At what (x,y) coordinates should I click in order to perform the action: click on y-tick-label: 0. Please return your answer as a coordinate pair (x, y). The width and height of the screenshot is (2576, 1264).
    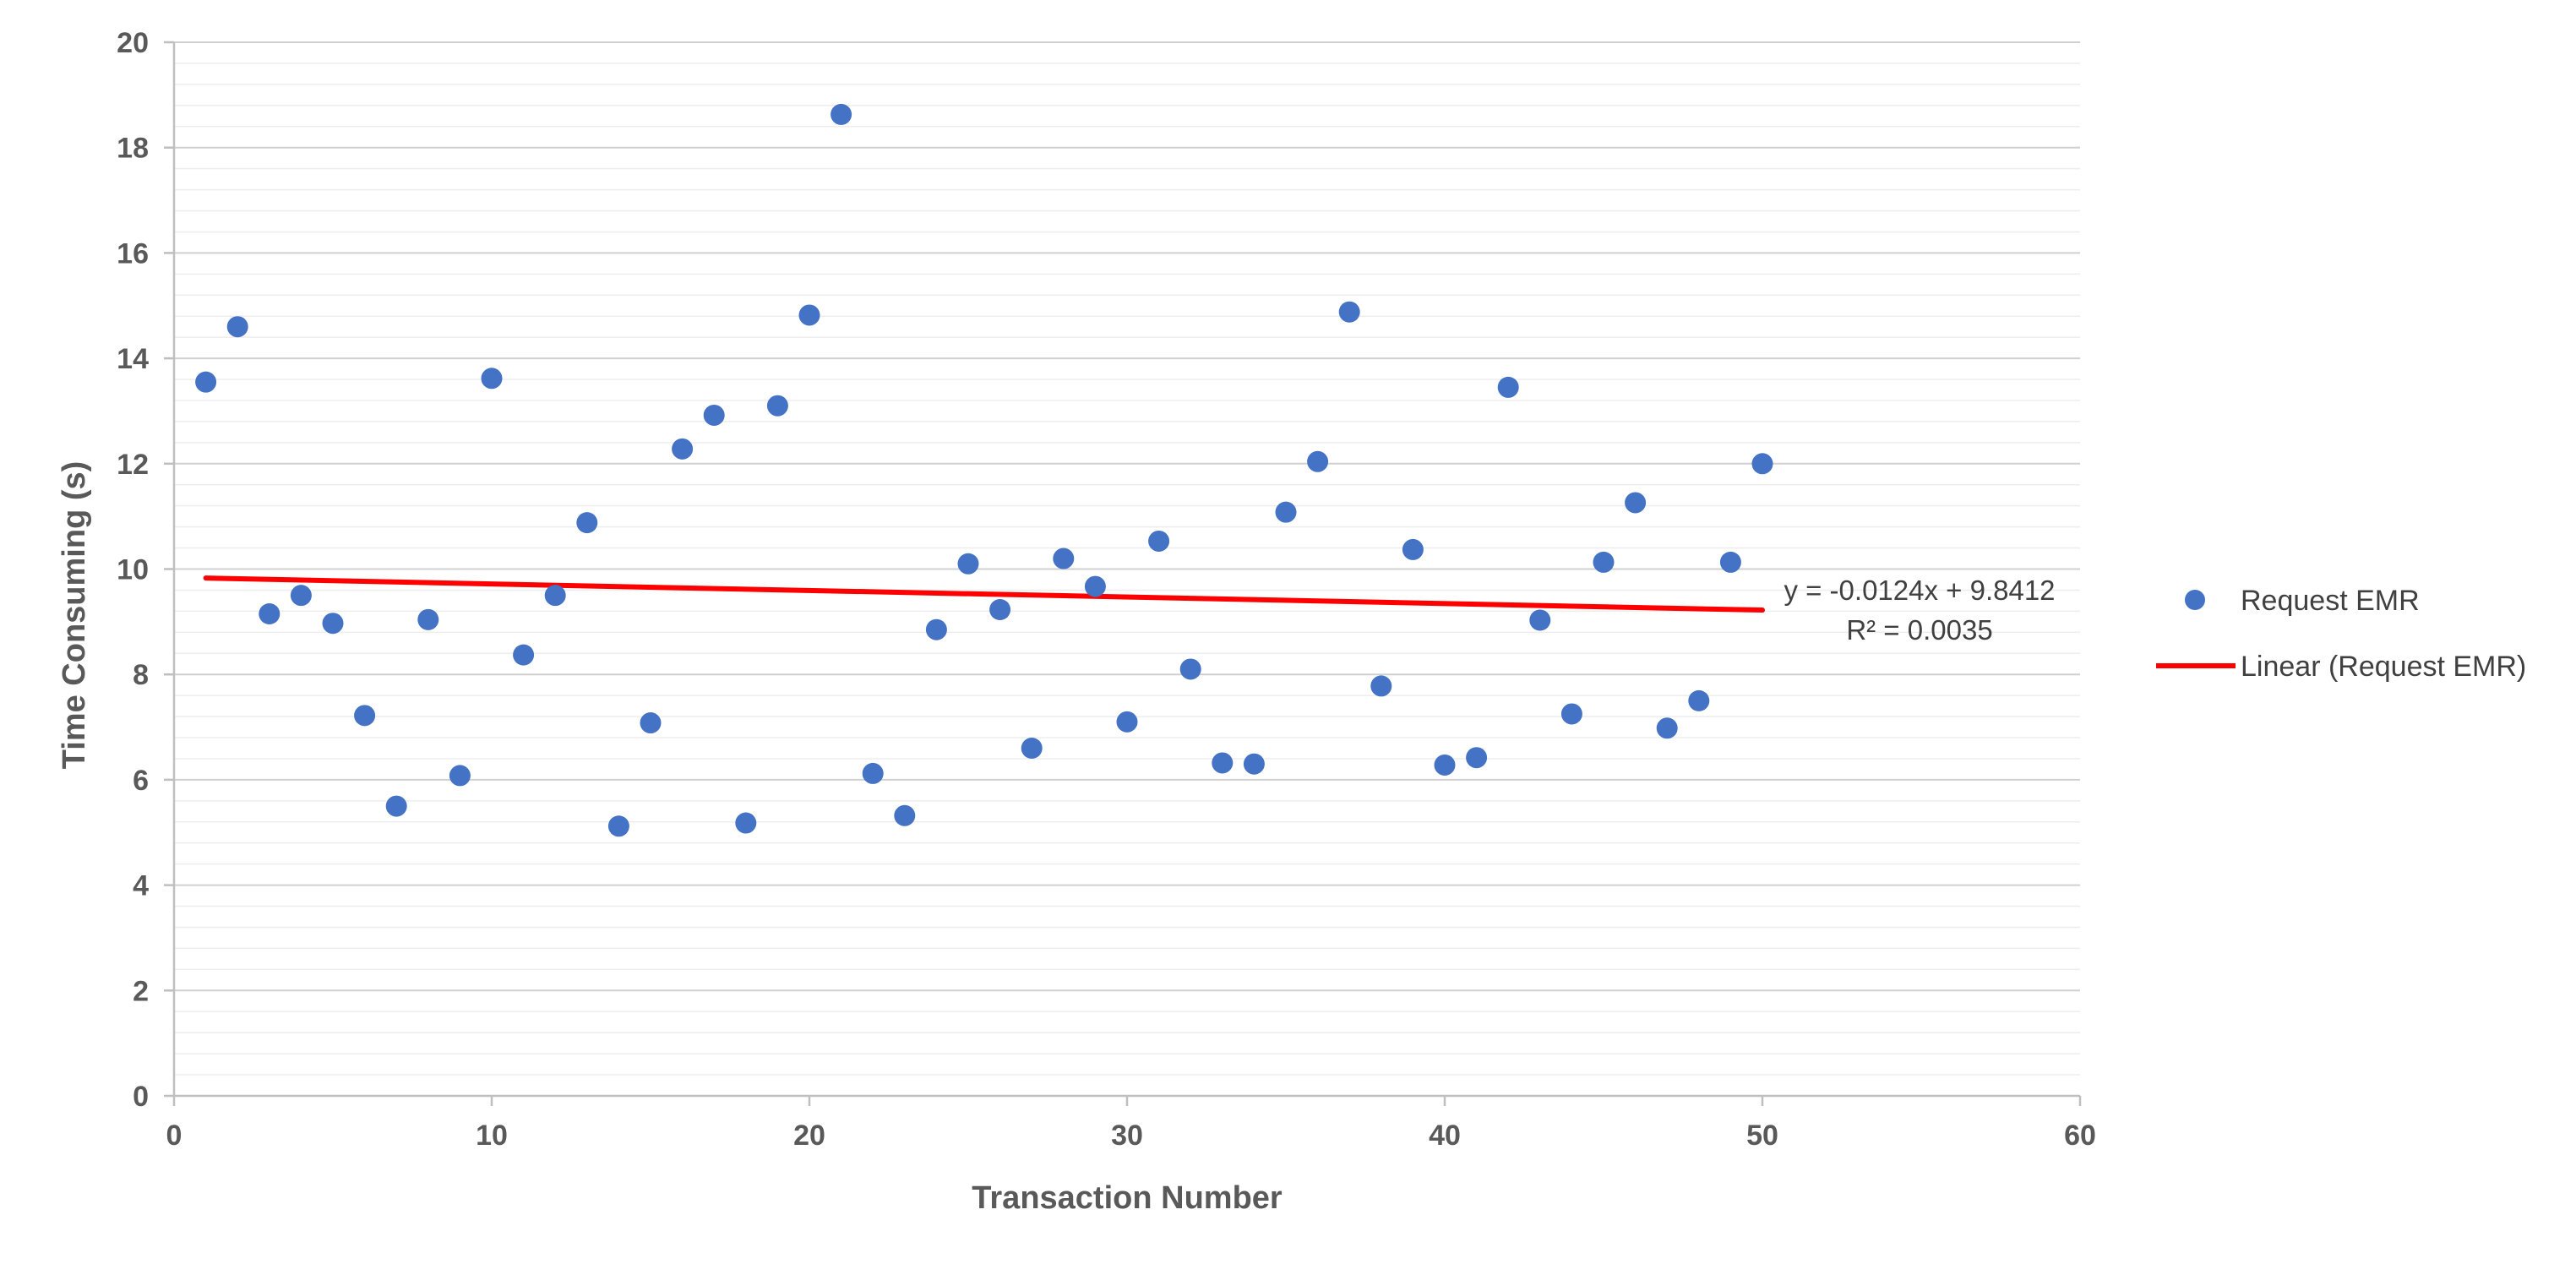
    Looking at the image, I should click on (141, 1097).